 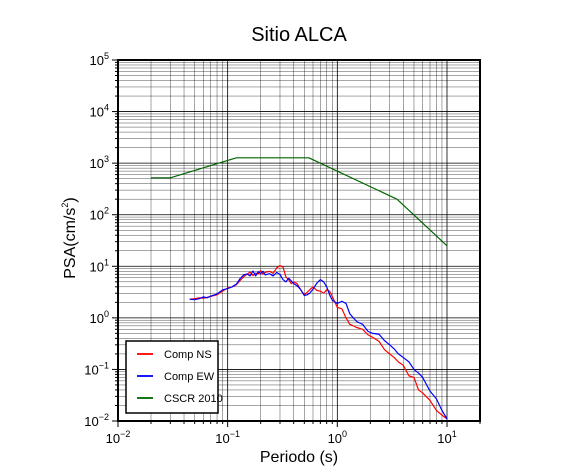 I want to click on y-axis-label-sup: 2, so click(x=65, y=205).